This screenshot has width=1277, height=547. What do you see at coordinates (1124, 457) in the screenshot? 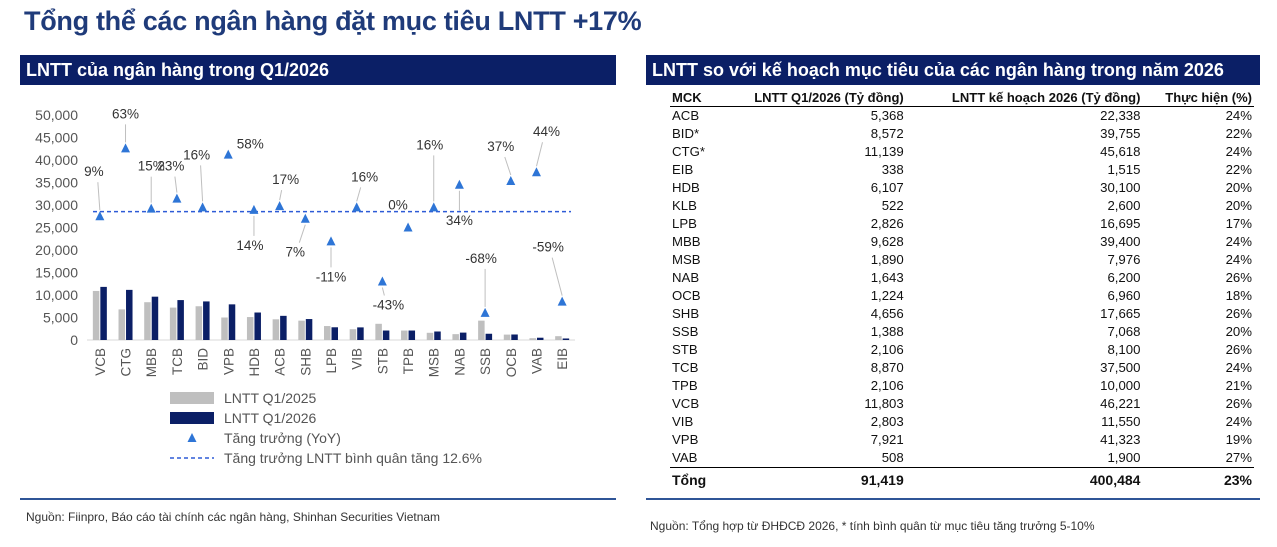
I see `cell-plan-profit: 1,900` at bounding box center [1124, 457].